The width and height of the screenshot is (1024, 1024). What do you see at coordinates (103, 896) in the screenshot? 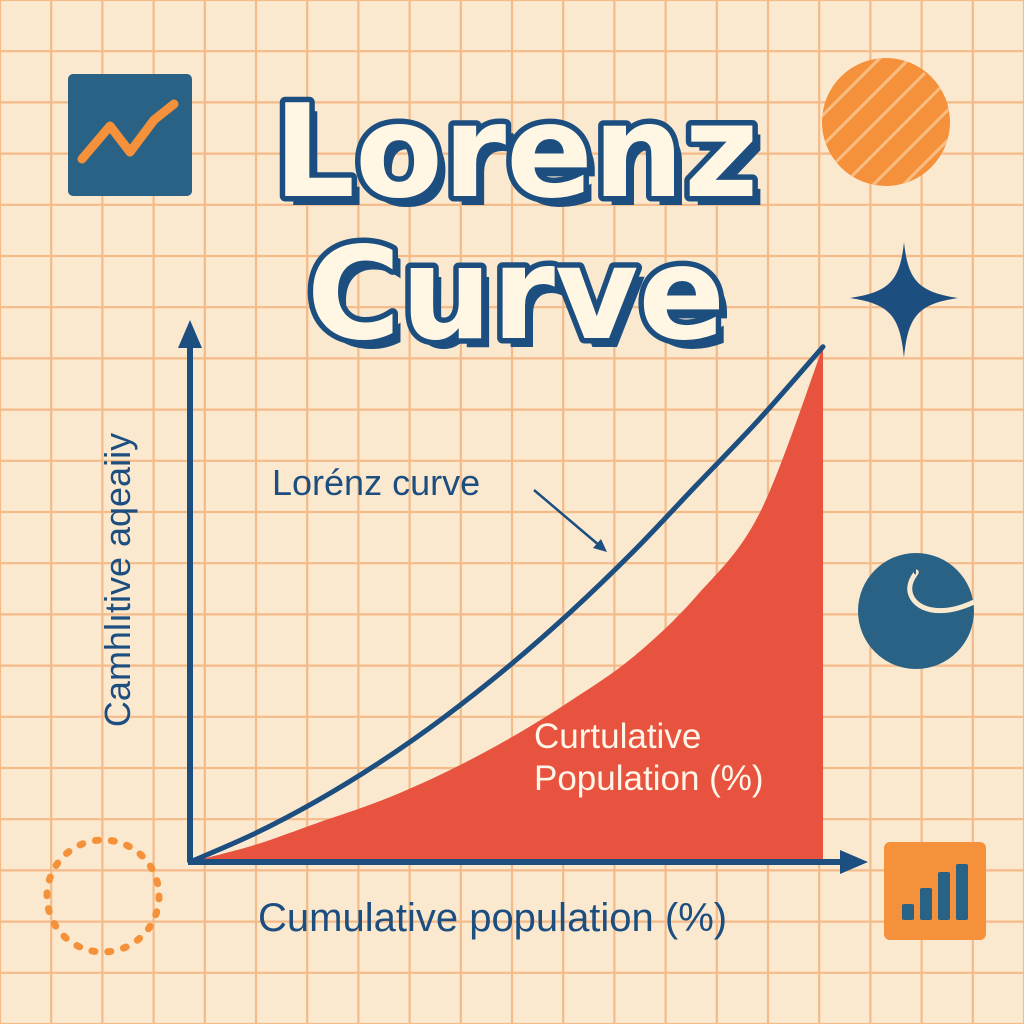
I see `dotted-circle-icon` at bounding box center [103, 896].